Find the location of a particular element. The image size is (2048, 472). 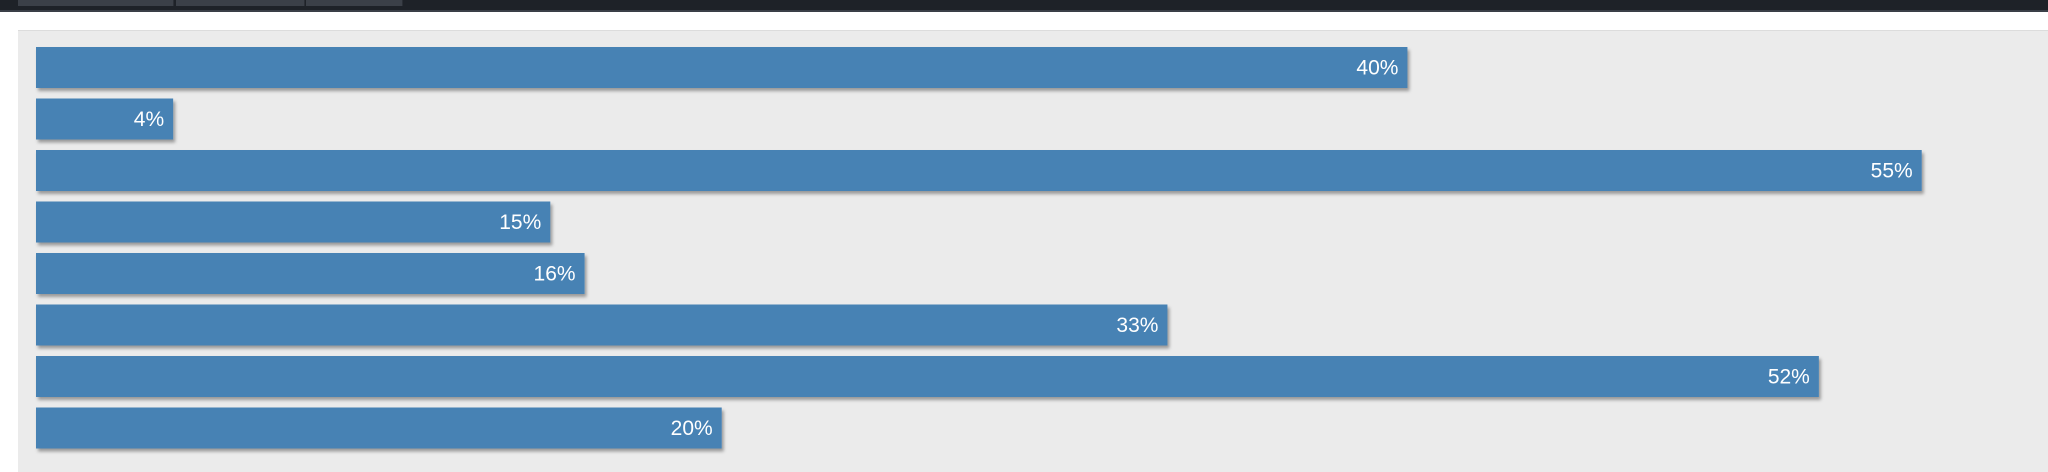

top-toolbar is located at coordinates (1024, 6).